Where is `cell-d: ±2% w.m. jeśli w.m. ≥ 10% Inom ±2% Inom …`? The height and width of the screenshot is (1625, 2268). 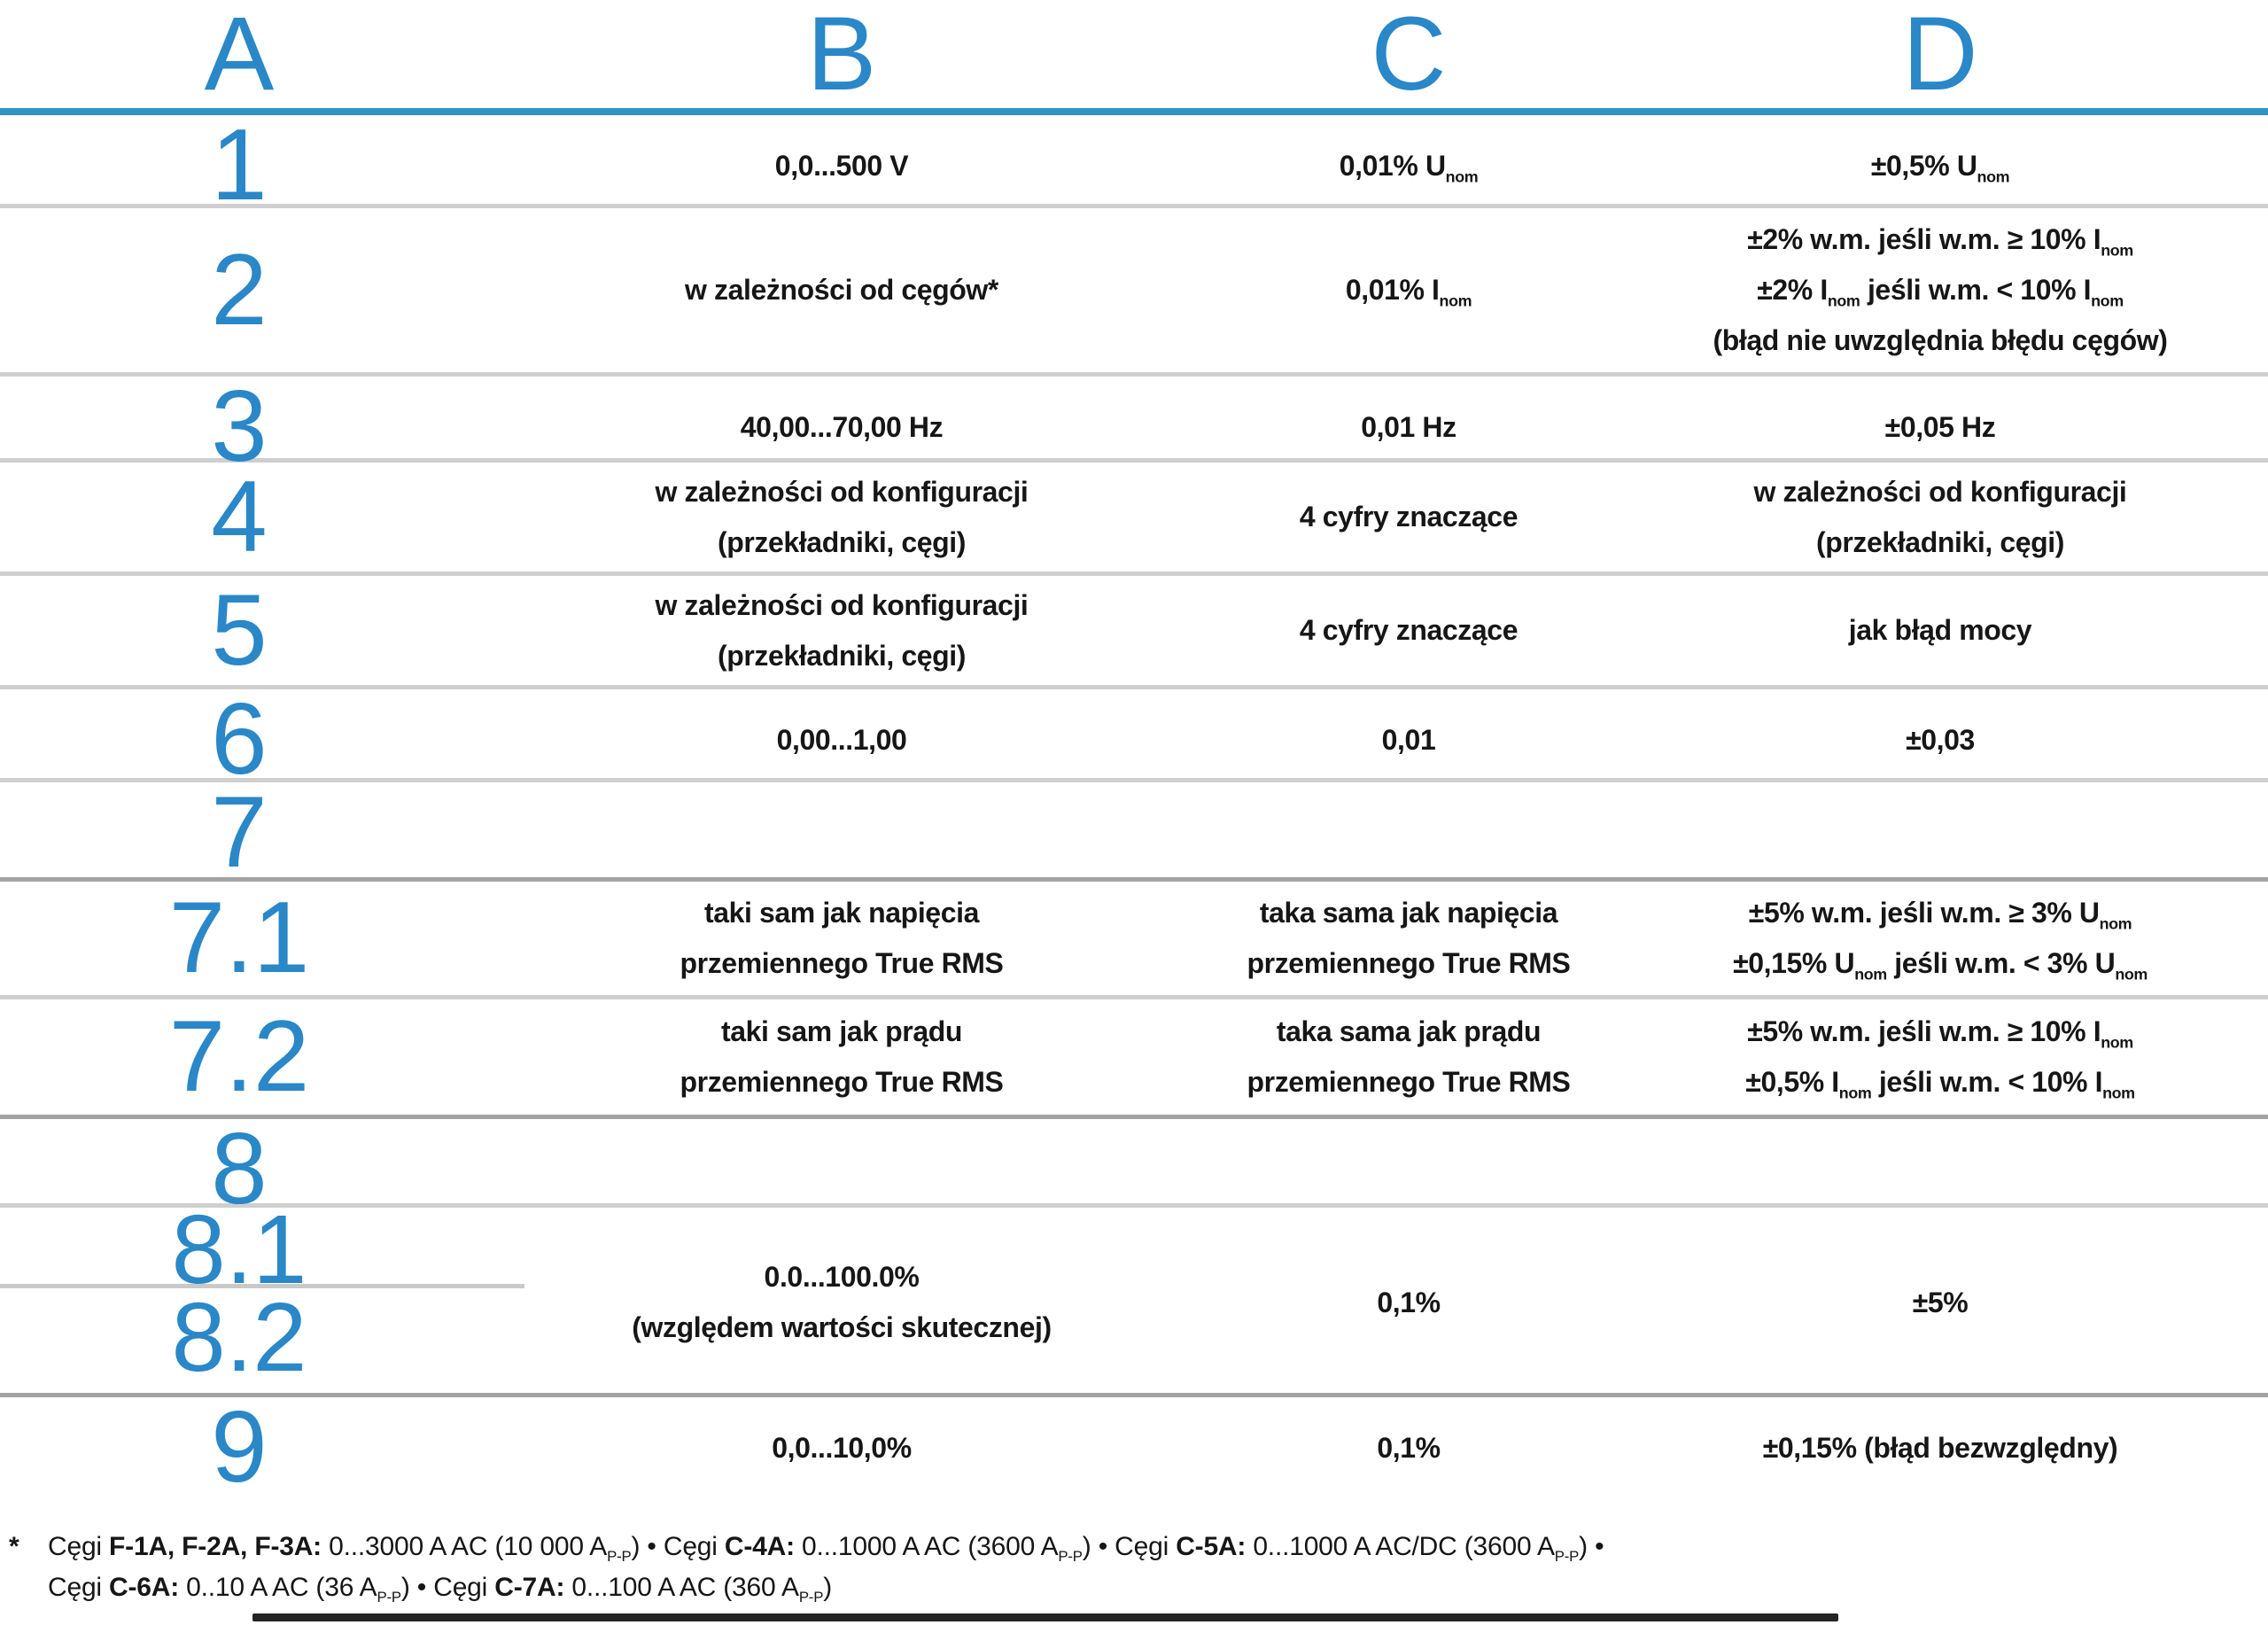 cell-d: ±2% w.m. jeśli w.m. ≥ 10% Inom ±2% Inom … is located at coordinates (1940, 289).